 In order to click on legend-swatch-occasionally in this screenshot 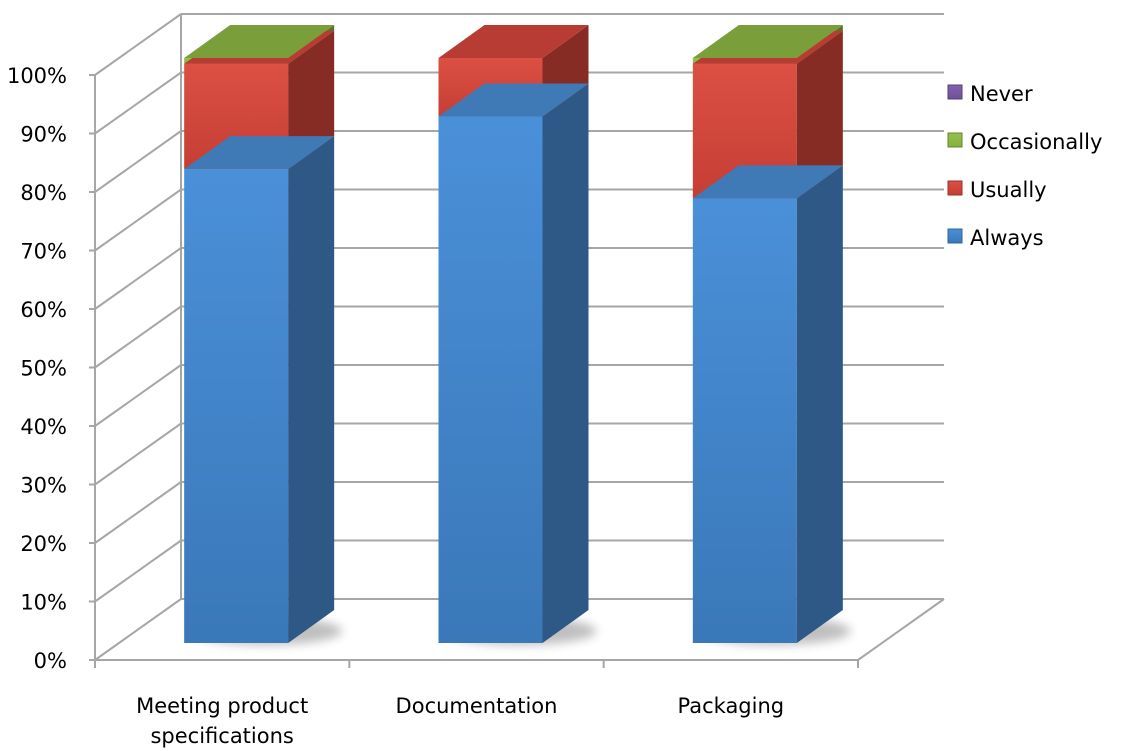, I will do `click(955, 140)`.